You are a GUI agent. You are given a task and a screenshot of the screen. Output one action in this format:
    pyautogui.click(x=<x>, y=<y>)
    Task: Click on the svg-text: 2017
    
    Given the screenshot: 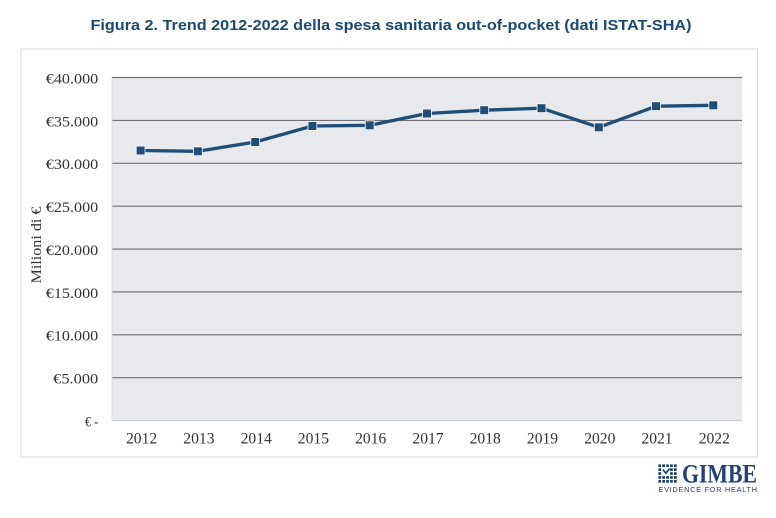 What is the action you would take?
    pyautogui.click(x=427, y=438)
    